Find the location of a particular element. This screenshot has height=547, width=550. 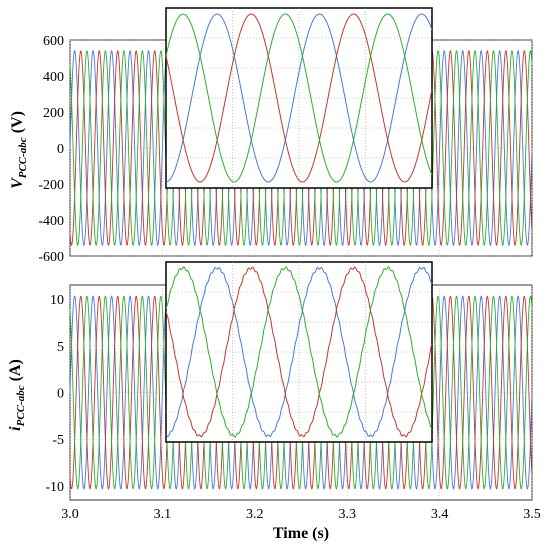

x-tick-label: 3.3 is located at coordinates (347, 514).